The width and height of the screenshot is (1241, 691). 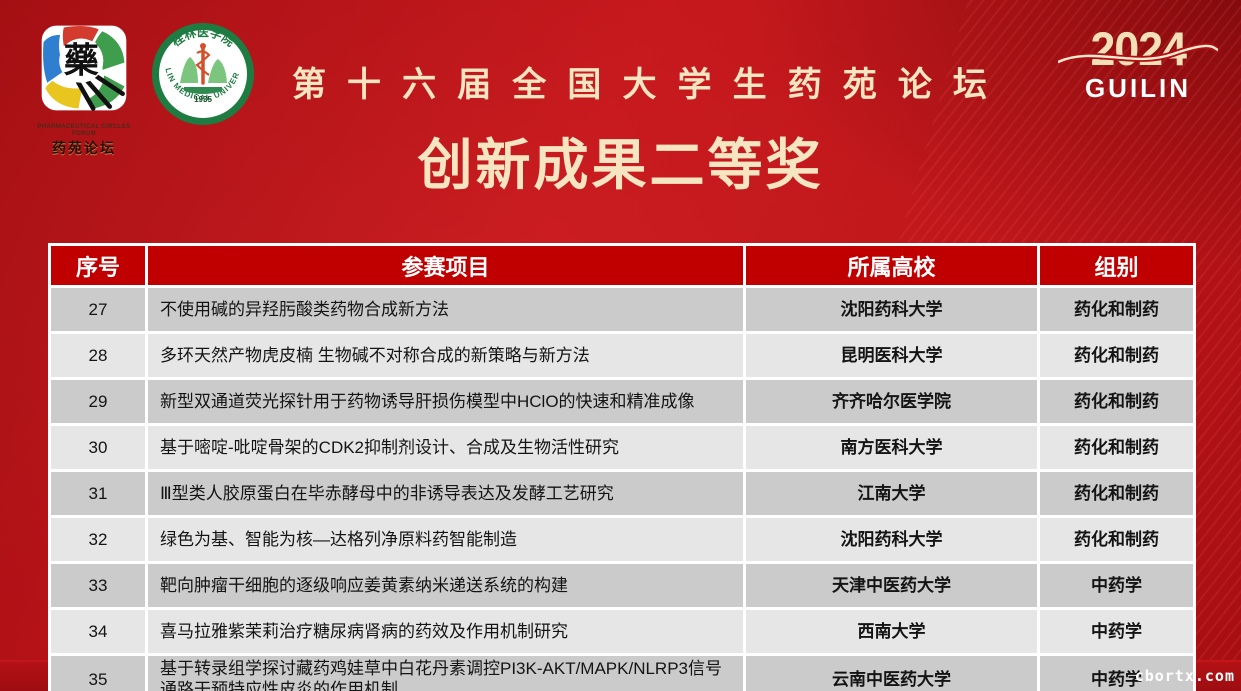 I want to click on cell-no: 30, so click(x=98, y=447).